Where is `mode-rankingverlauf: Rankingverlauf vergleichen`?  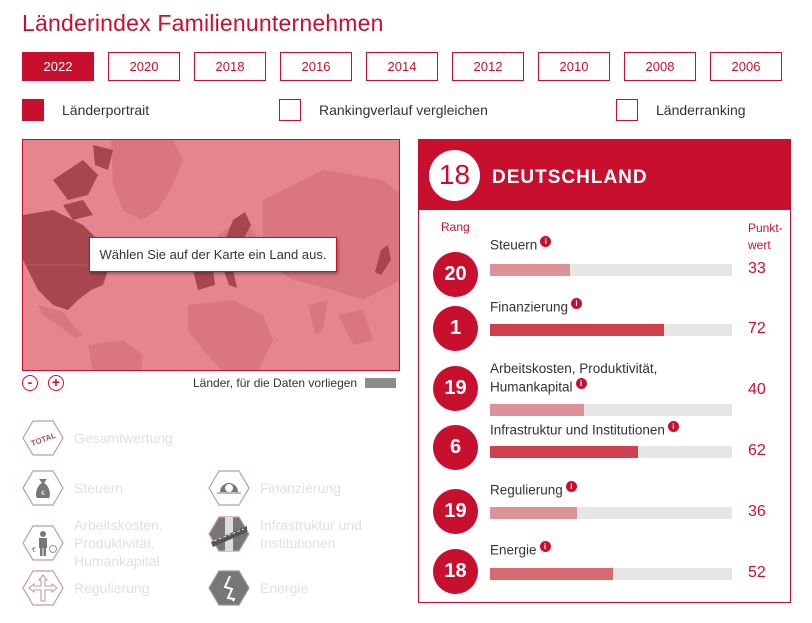 mode-rankingverlauf: Rankingverlauf vergleichen is located at coordinates (383, 110).